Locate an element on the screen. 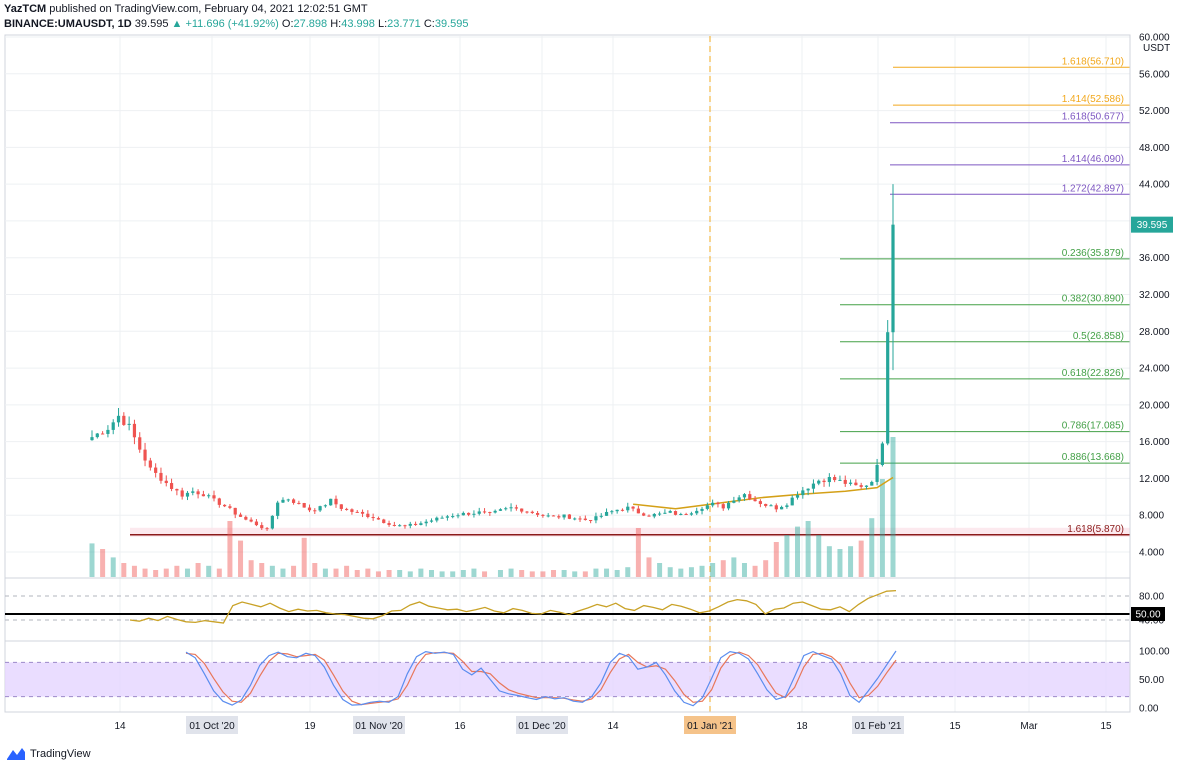 The height and width of the screenshot is (768, 1185). symbol-label: BINANCE:UMAUSDT, 1D is located at coordinates (68, 24).